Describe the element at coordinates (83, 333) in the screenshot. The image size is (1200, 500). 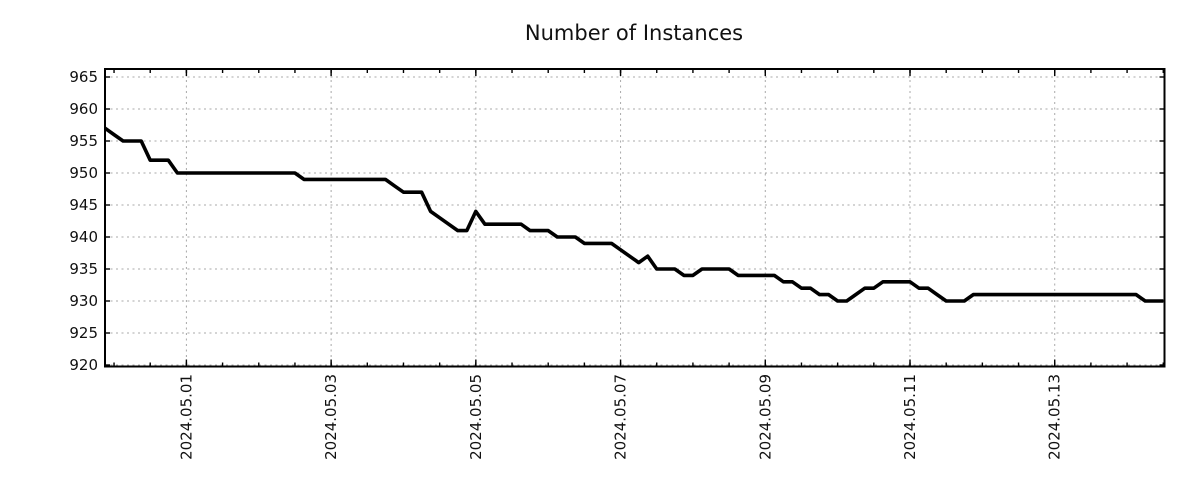
I see `y-tick-label: 925` at that location.